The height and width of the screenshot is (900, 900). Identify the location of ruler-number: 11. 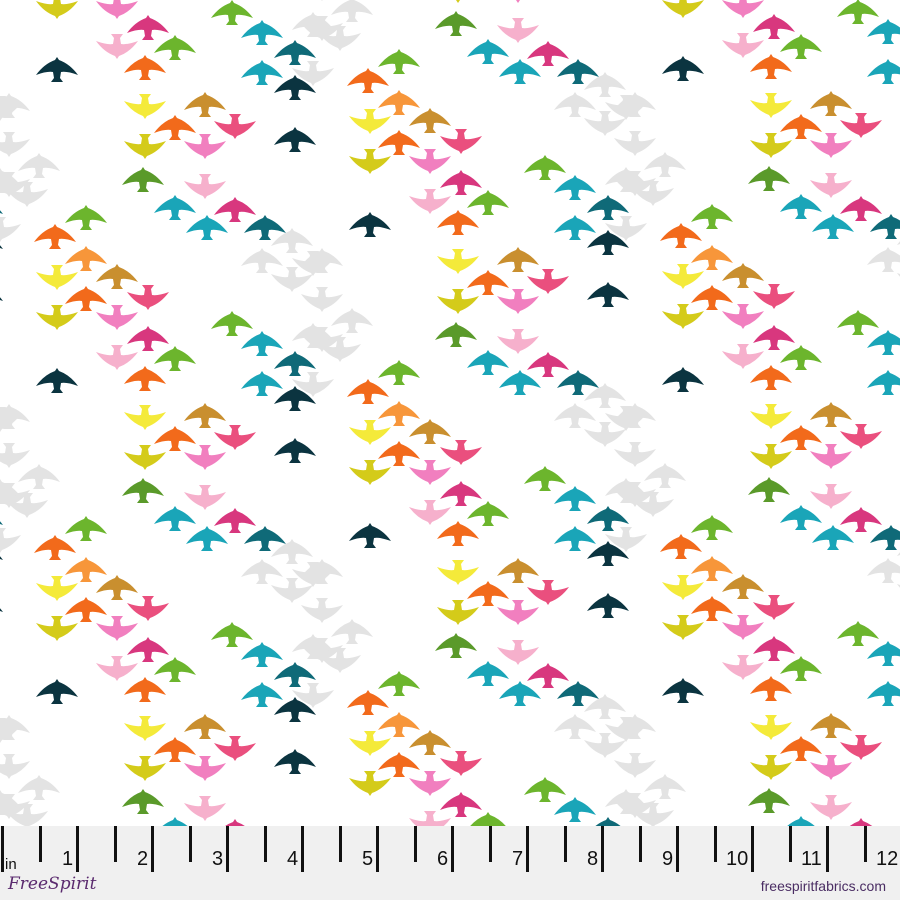
(811, 859).